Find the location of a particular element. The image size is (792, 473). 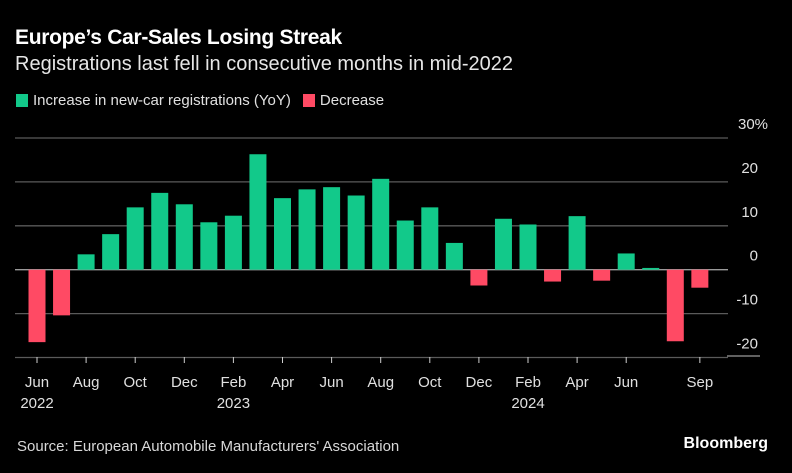

brand-logo: Bloomberg is located at coordinates (725, 443).